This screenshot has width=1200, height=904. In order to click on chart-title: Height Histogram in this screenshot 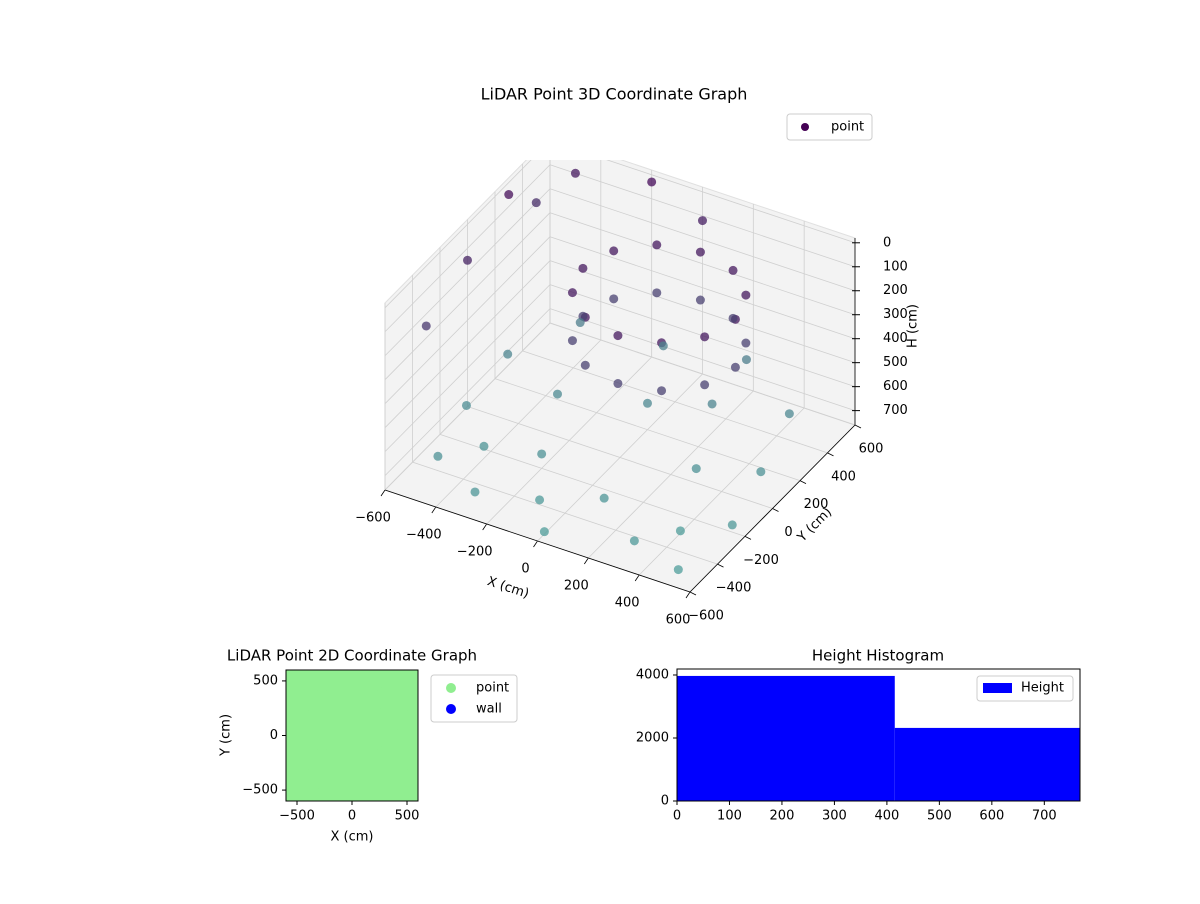, I will do `click(878, 656)`.